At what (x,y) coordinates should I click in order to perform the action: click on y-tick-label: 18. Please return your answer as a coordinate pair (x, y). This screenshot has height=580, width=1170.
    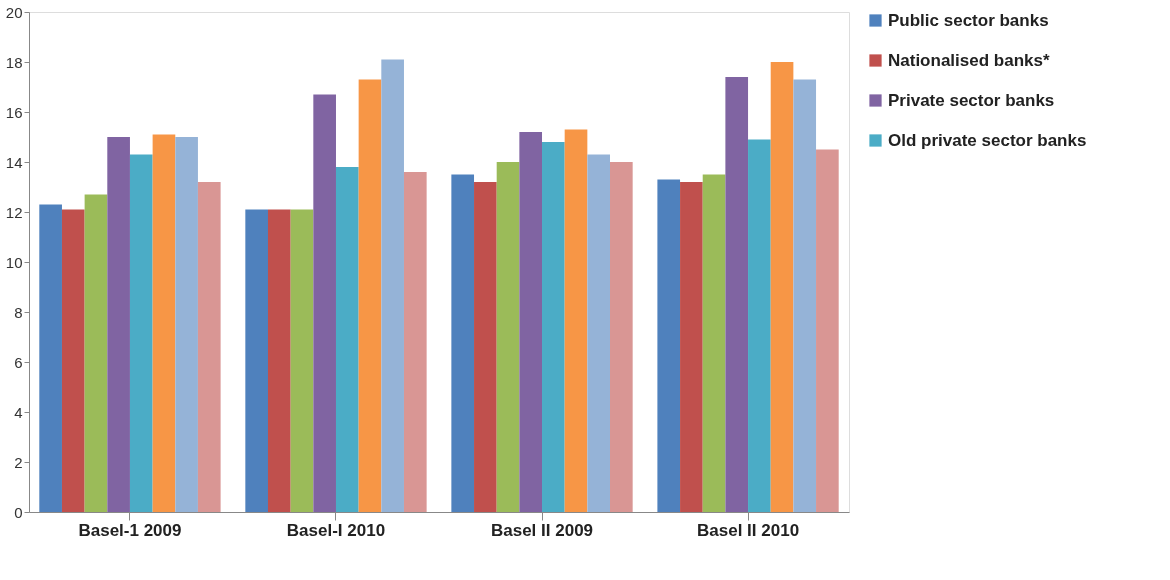
    Looking at the image, I should click on (14, 62).